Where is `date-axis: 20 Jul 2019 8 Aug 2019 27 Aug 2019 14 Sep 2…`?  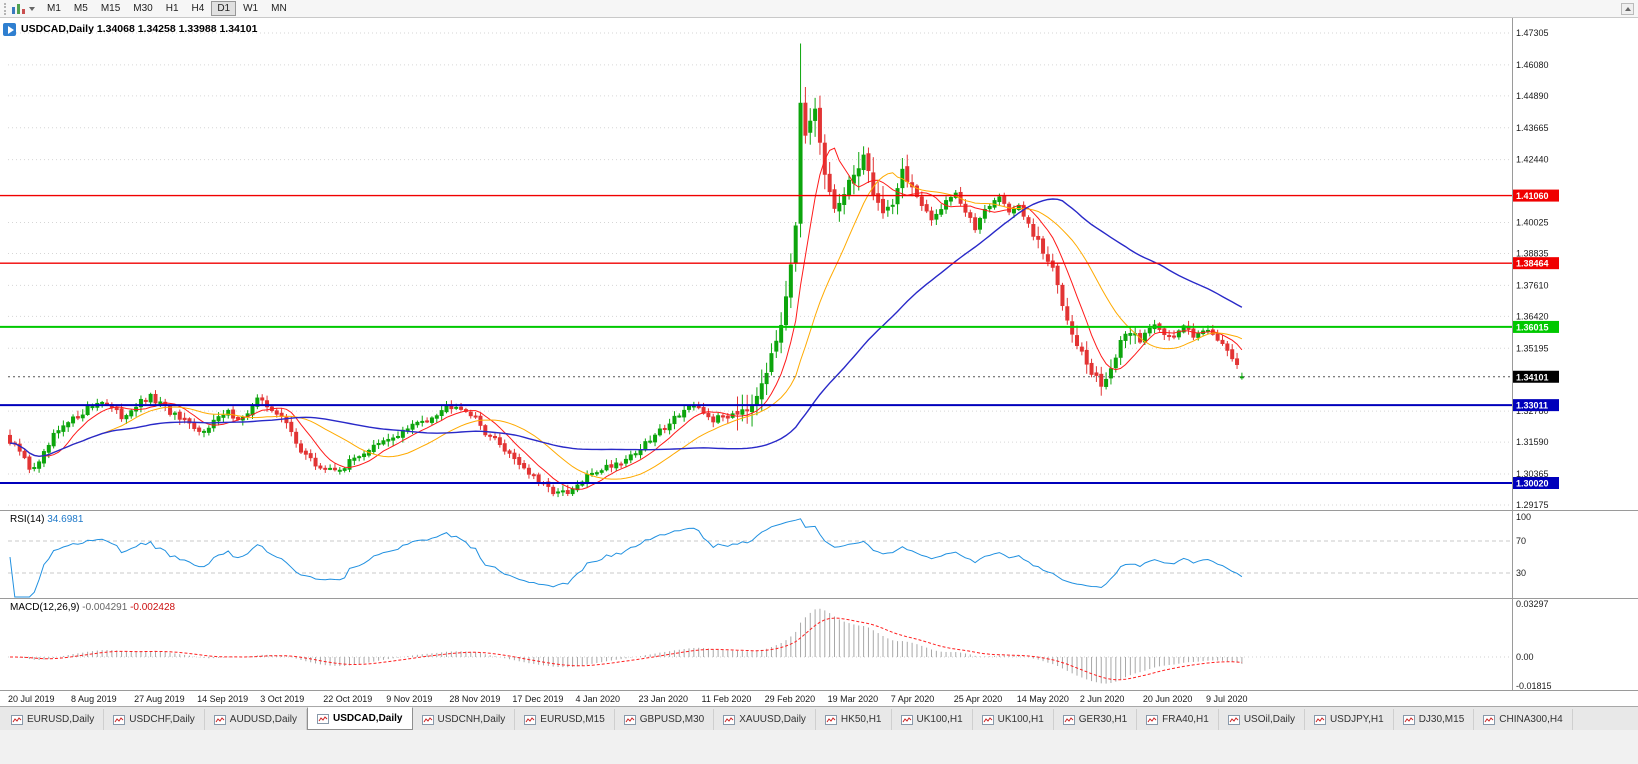 date-axis: 20 Jul 2019 8 Aug 2019 27 Aug 2019 14 Sep 2… is located at coordinates (627, 699).